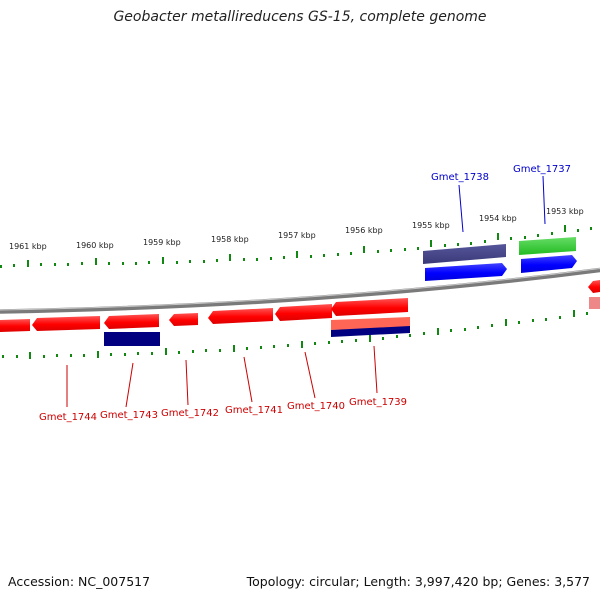 Image resolution: width=600 pixels, height=600 pixels. I want to click on kbp-label: 1956 kbp, so click(364, 230).